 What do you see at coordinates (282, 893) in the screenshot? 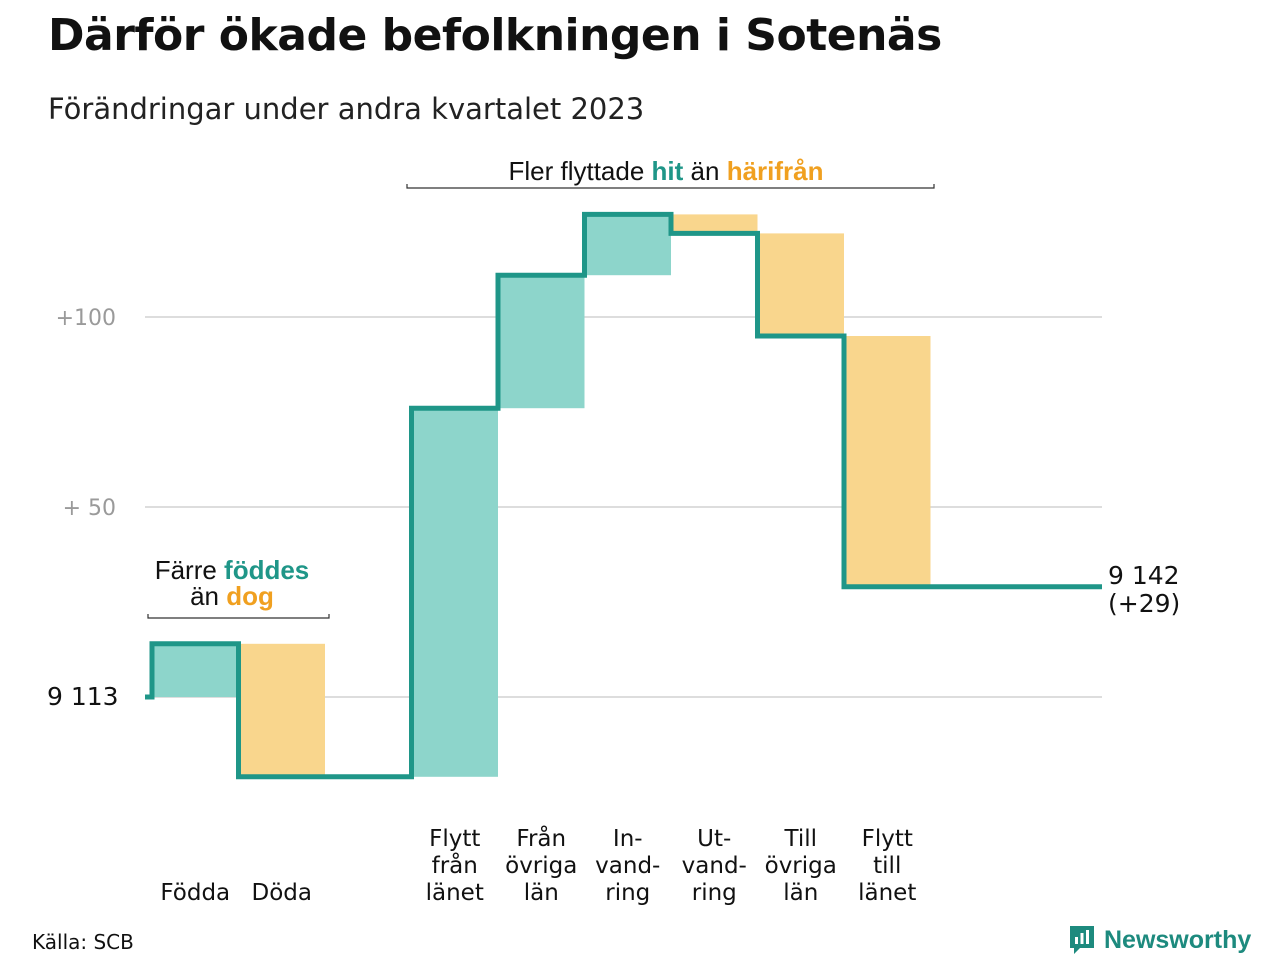
I see `category-label: Döda` at bounding box center [282, 893].